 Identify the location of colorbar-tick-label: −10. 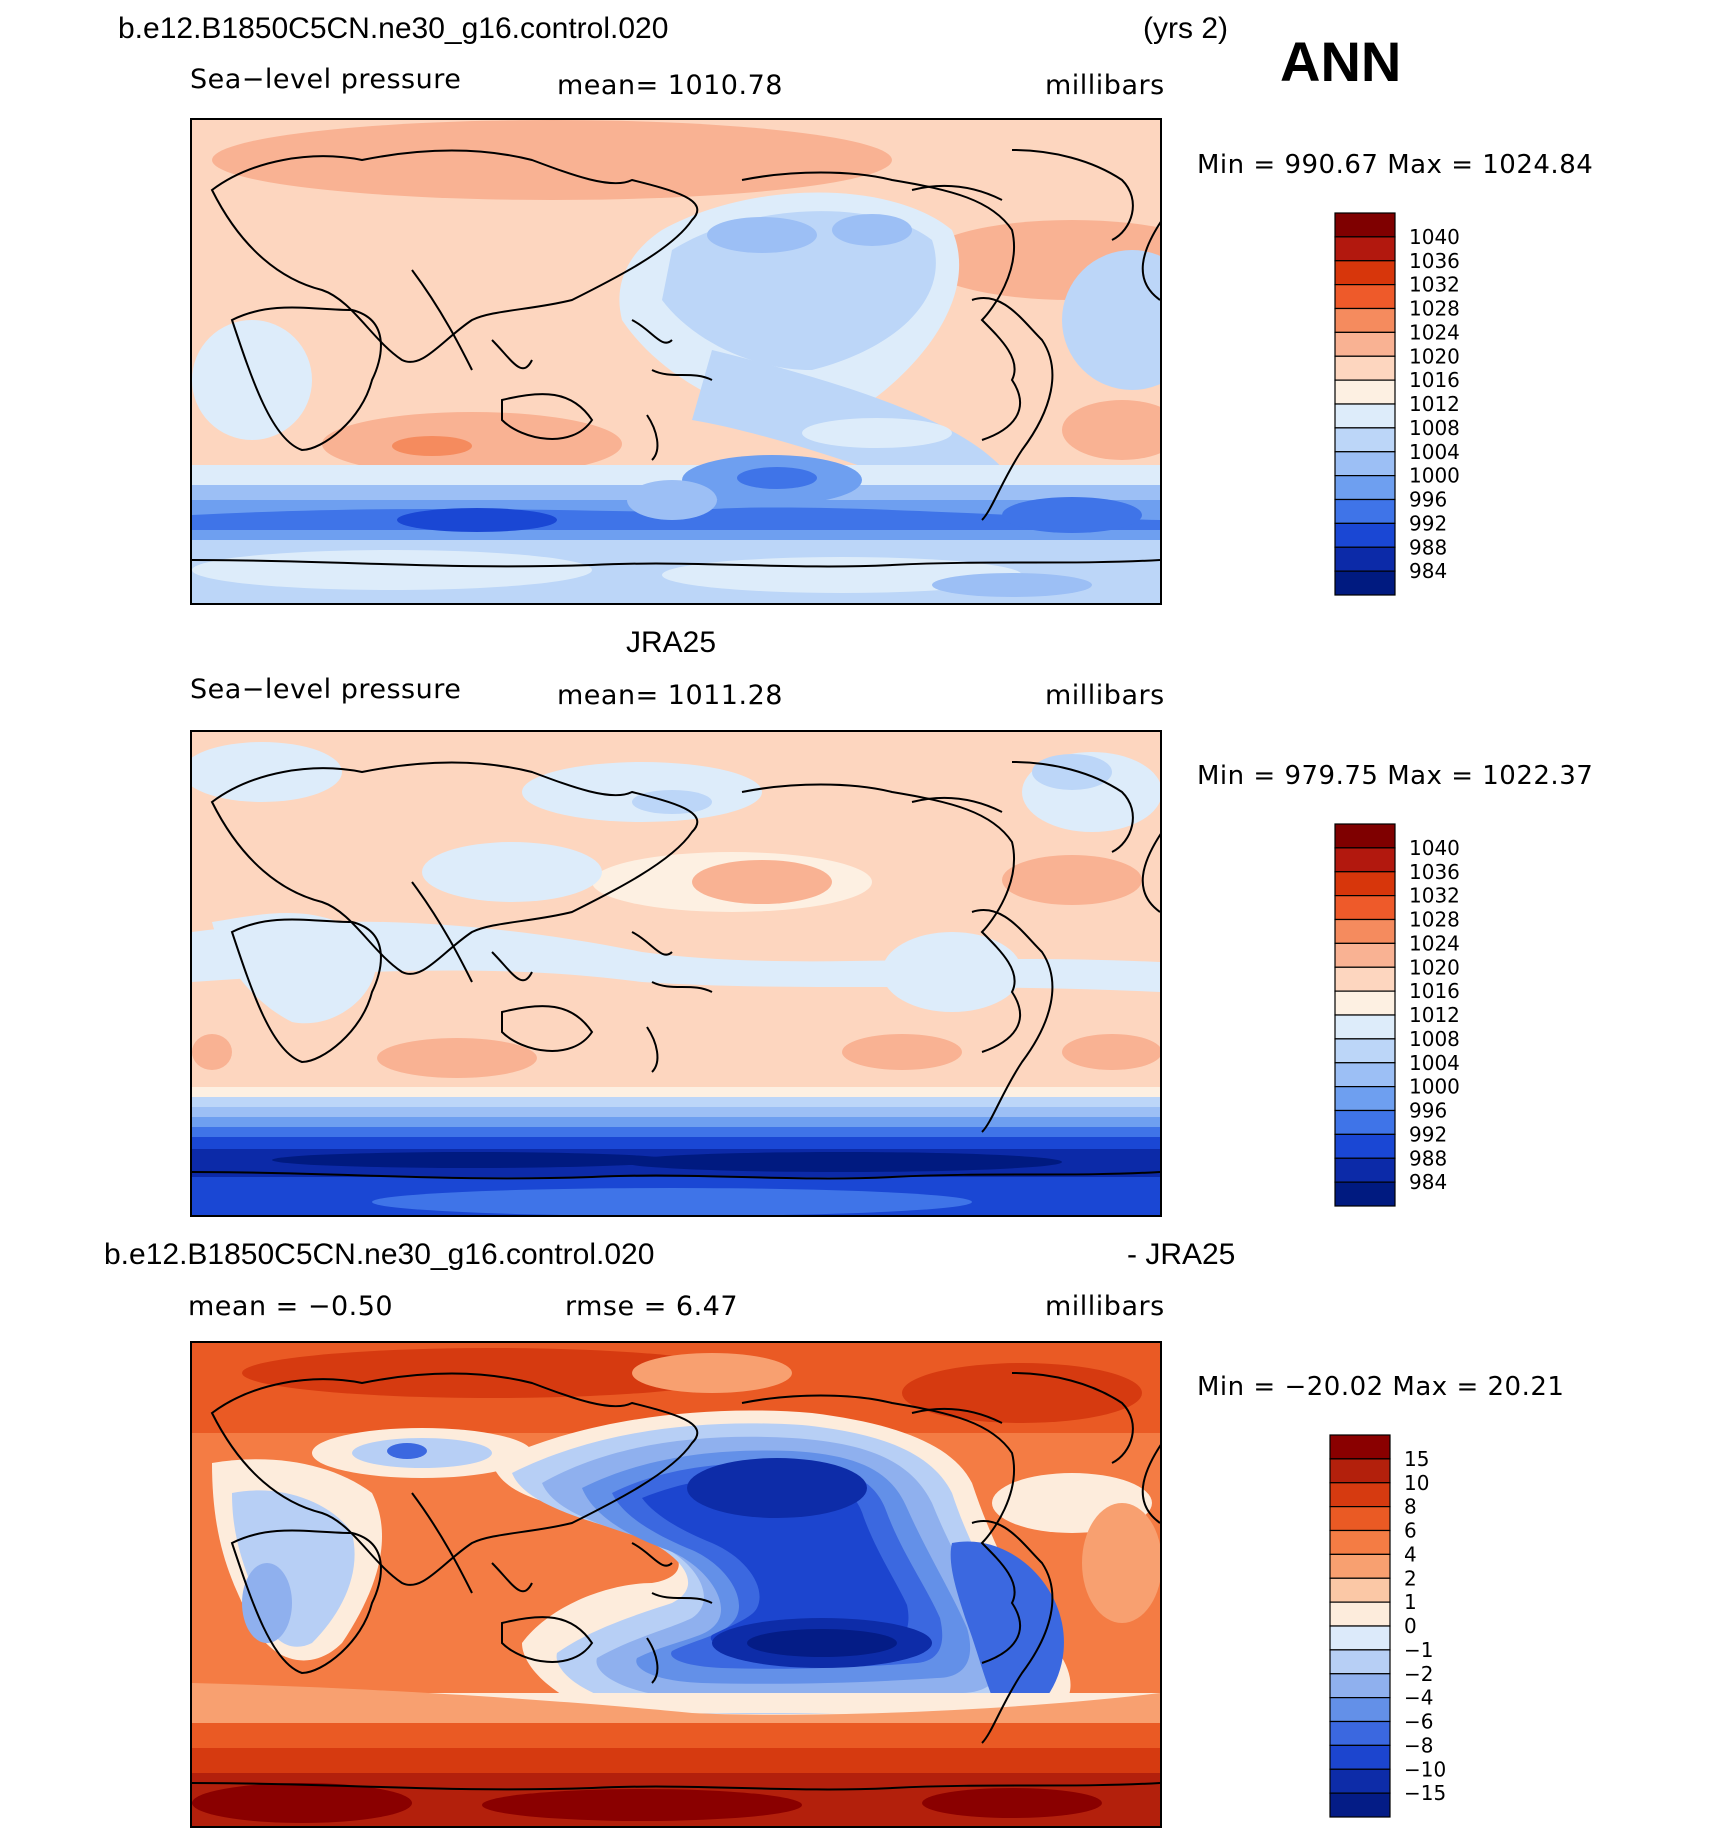
(1425, 1769).